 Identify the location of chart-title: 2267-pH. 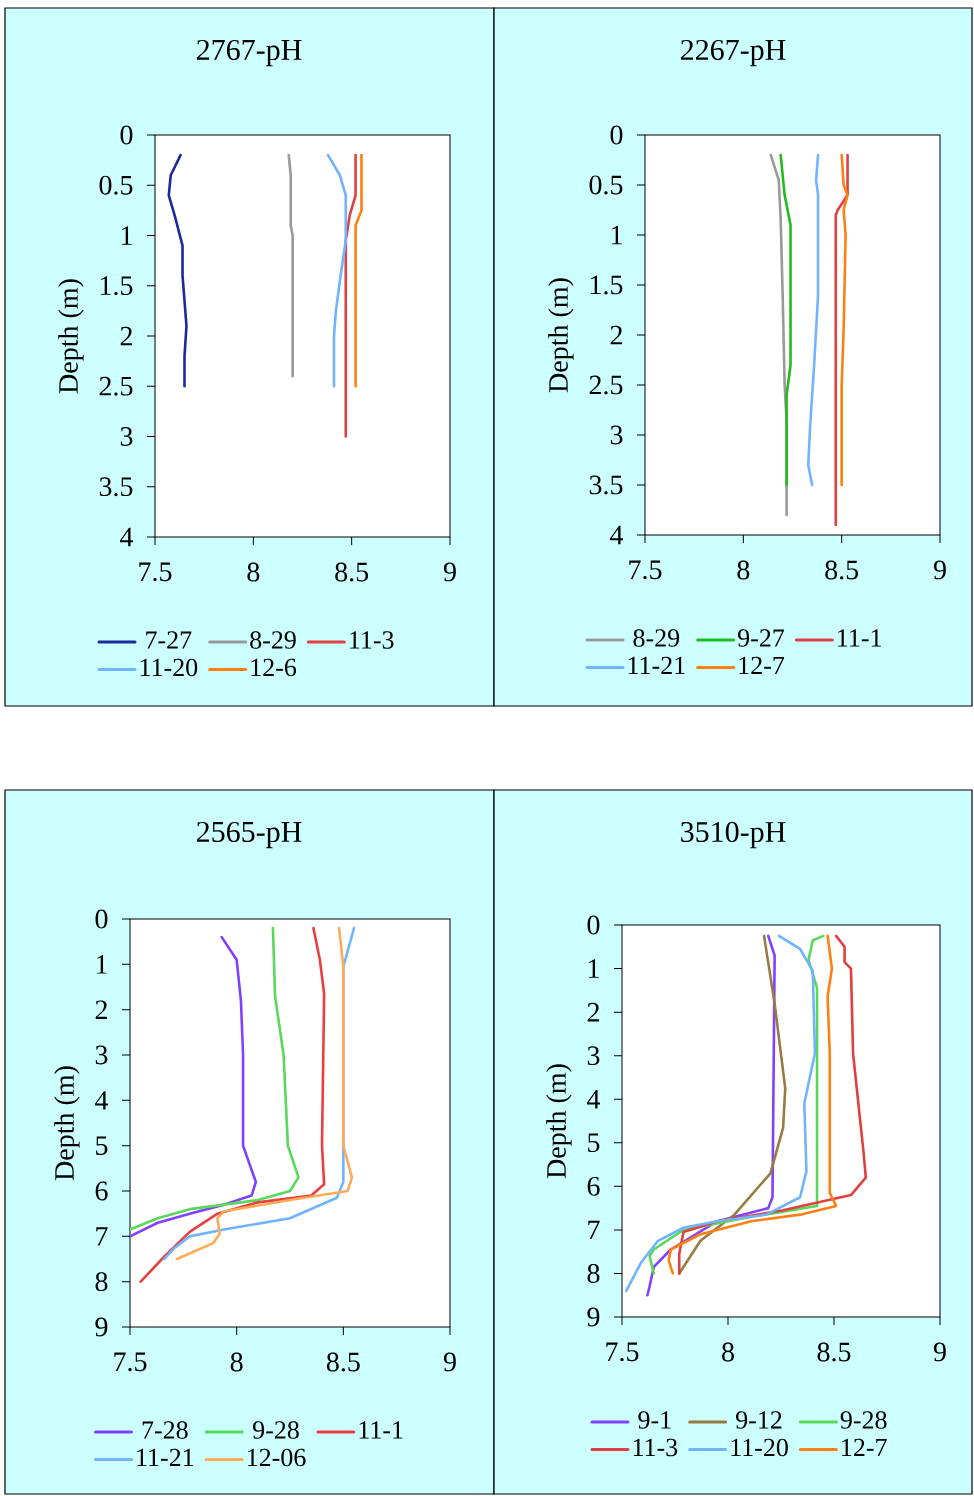
(733, 53).